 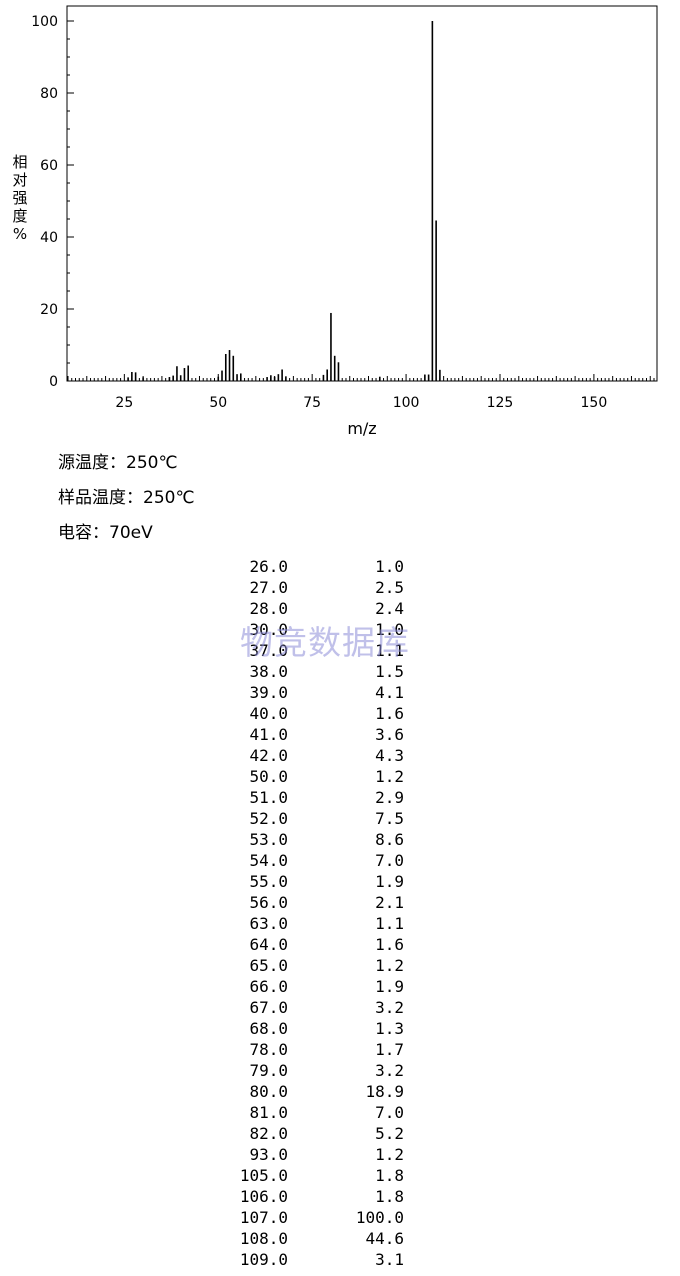 What do you see at coordinates (594, 403) in the screenshot?
I see `x-tick-label: 150` at bounding box center [594, 403].